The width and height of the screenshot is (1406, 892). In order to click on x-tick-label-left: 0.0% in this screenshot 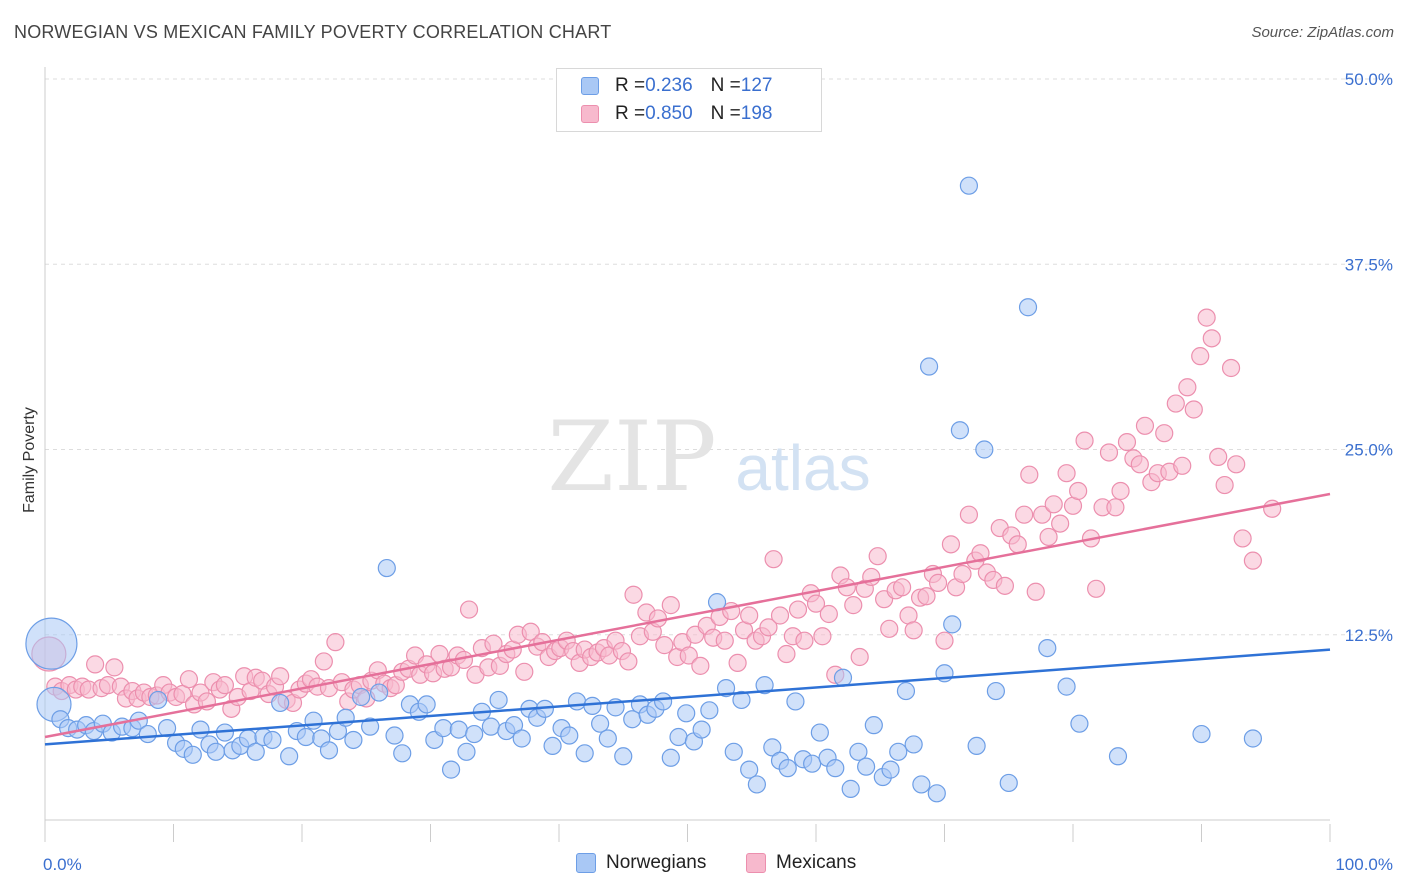, I will do `click(62, 864)`.